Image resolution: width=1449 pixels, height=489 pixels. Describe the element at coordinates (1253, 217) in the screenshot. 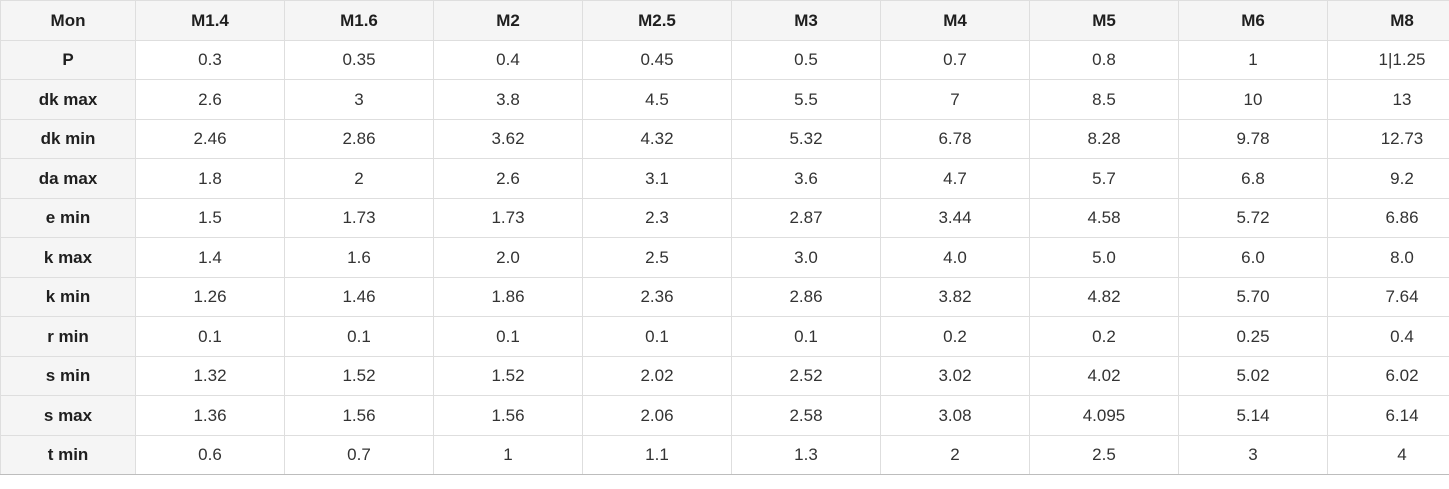

I see `table-cell: 5.72` at that location.